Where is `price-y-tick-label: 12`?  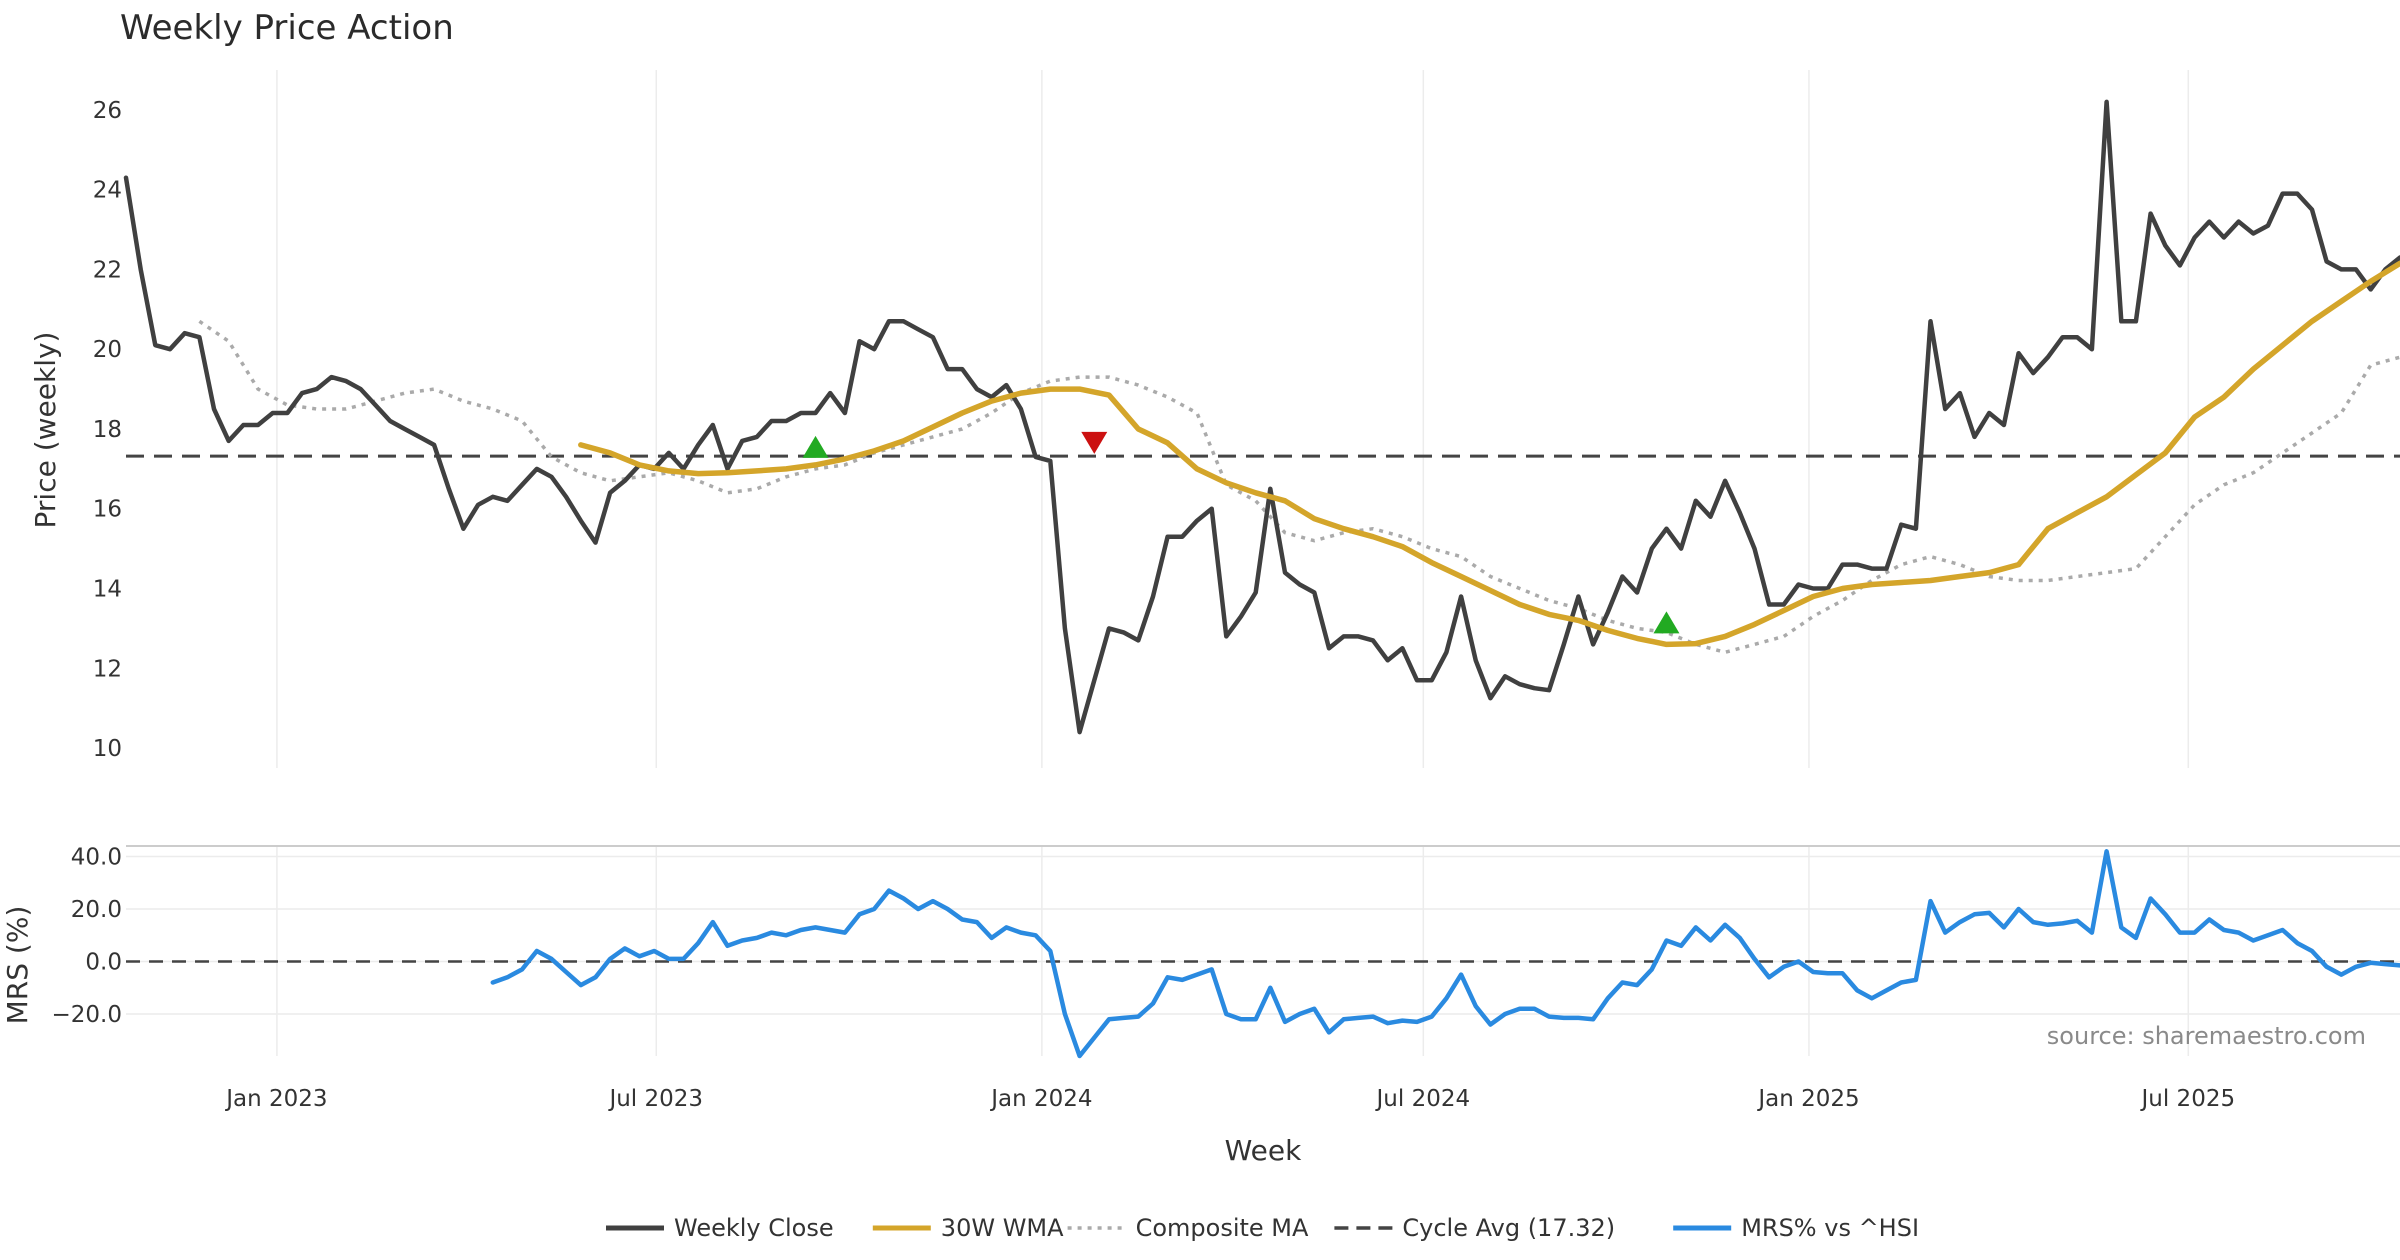
price-y-tick-label: 12 is located at coordinates (107, 669).